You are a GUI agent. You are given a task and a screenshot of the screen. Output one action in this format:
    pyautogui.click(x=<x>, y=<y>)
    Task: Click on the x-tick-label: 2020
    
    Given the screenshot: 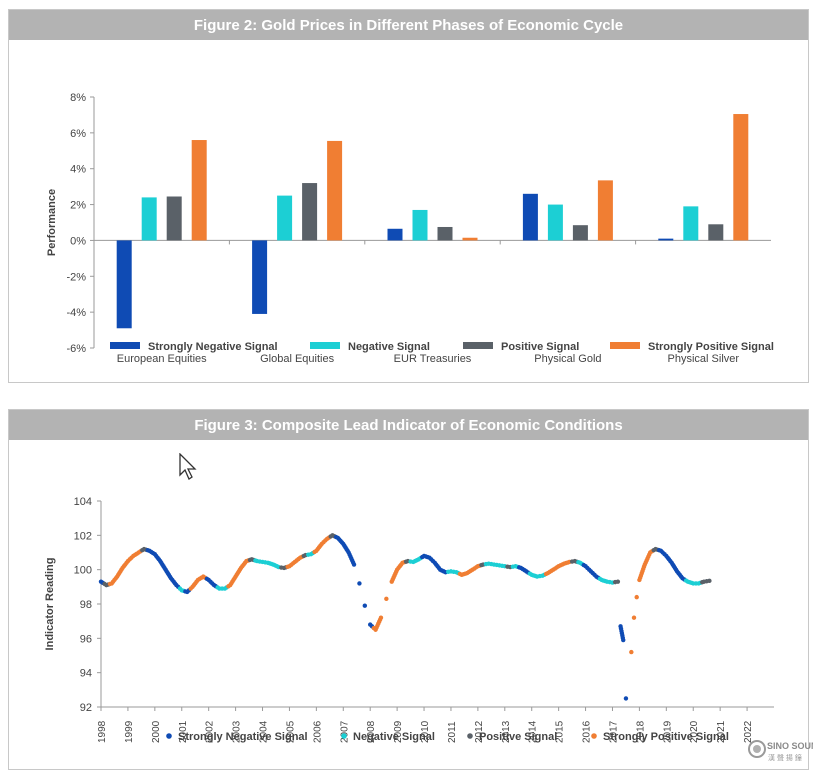 What is the action you would take?
    pyautogui.click(x=694, y=731)
    